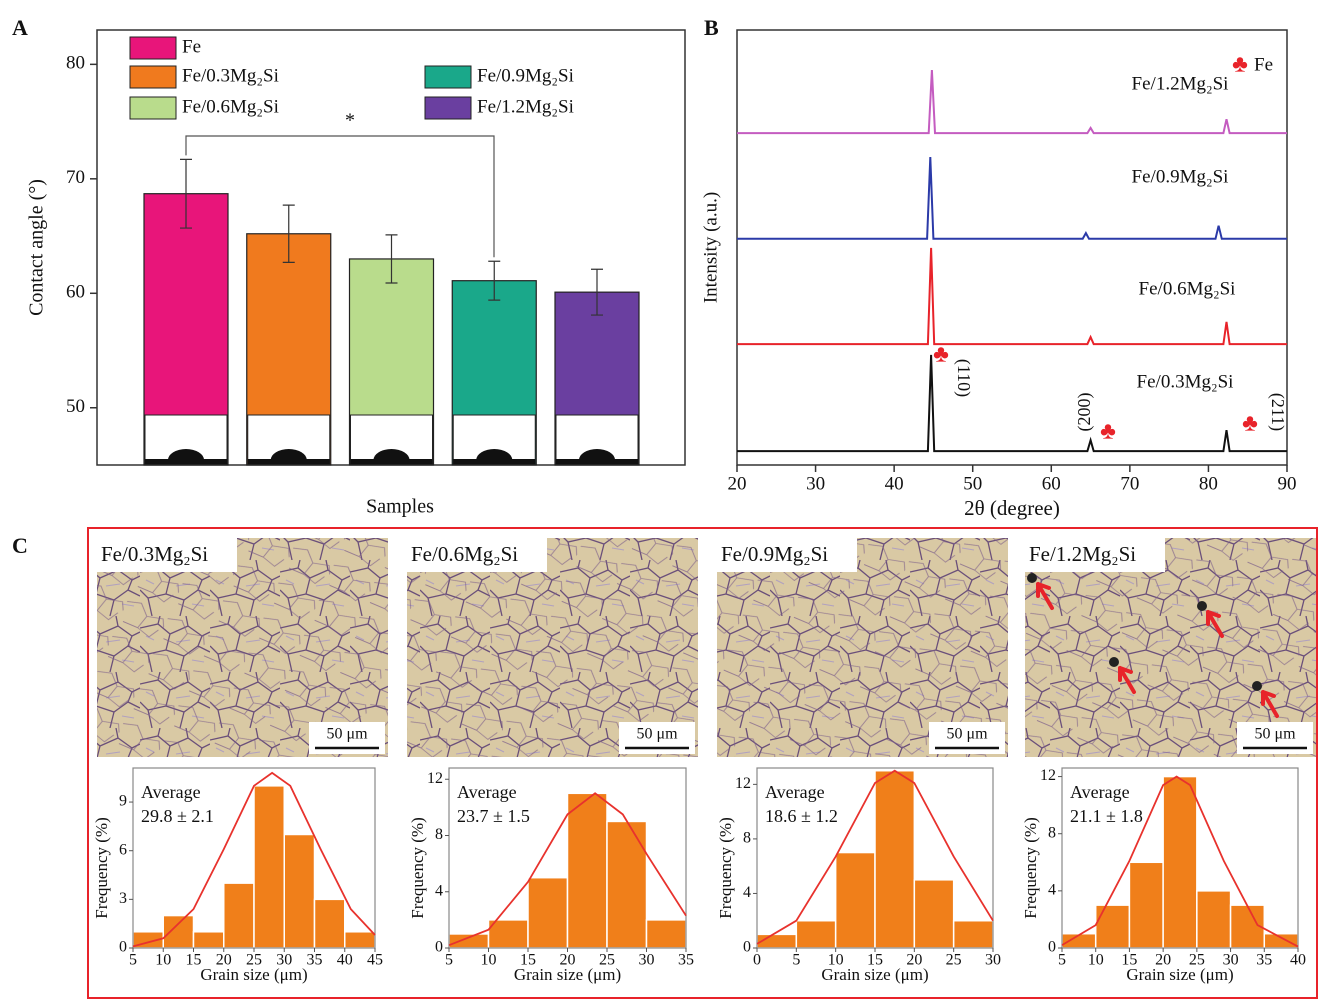 The image size is (1324, 1000). I want to click on series-label: Fe/0.9Mg₂Si, so click(1180, 176).